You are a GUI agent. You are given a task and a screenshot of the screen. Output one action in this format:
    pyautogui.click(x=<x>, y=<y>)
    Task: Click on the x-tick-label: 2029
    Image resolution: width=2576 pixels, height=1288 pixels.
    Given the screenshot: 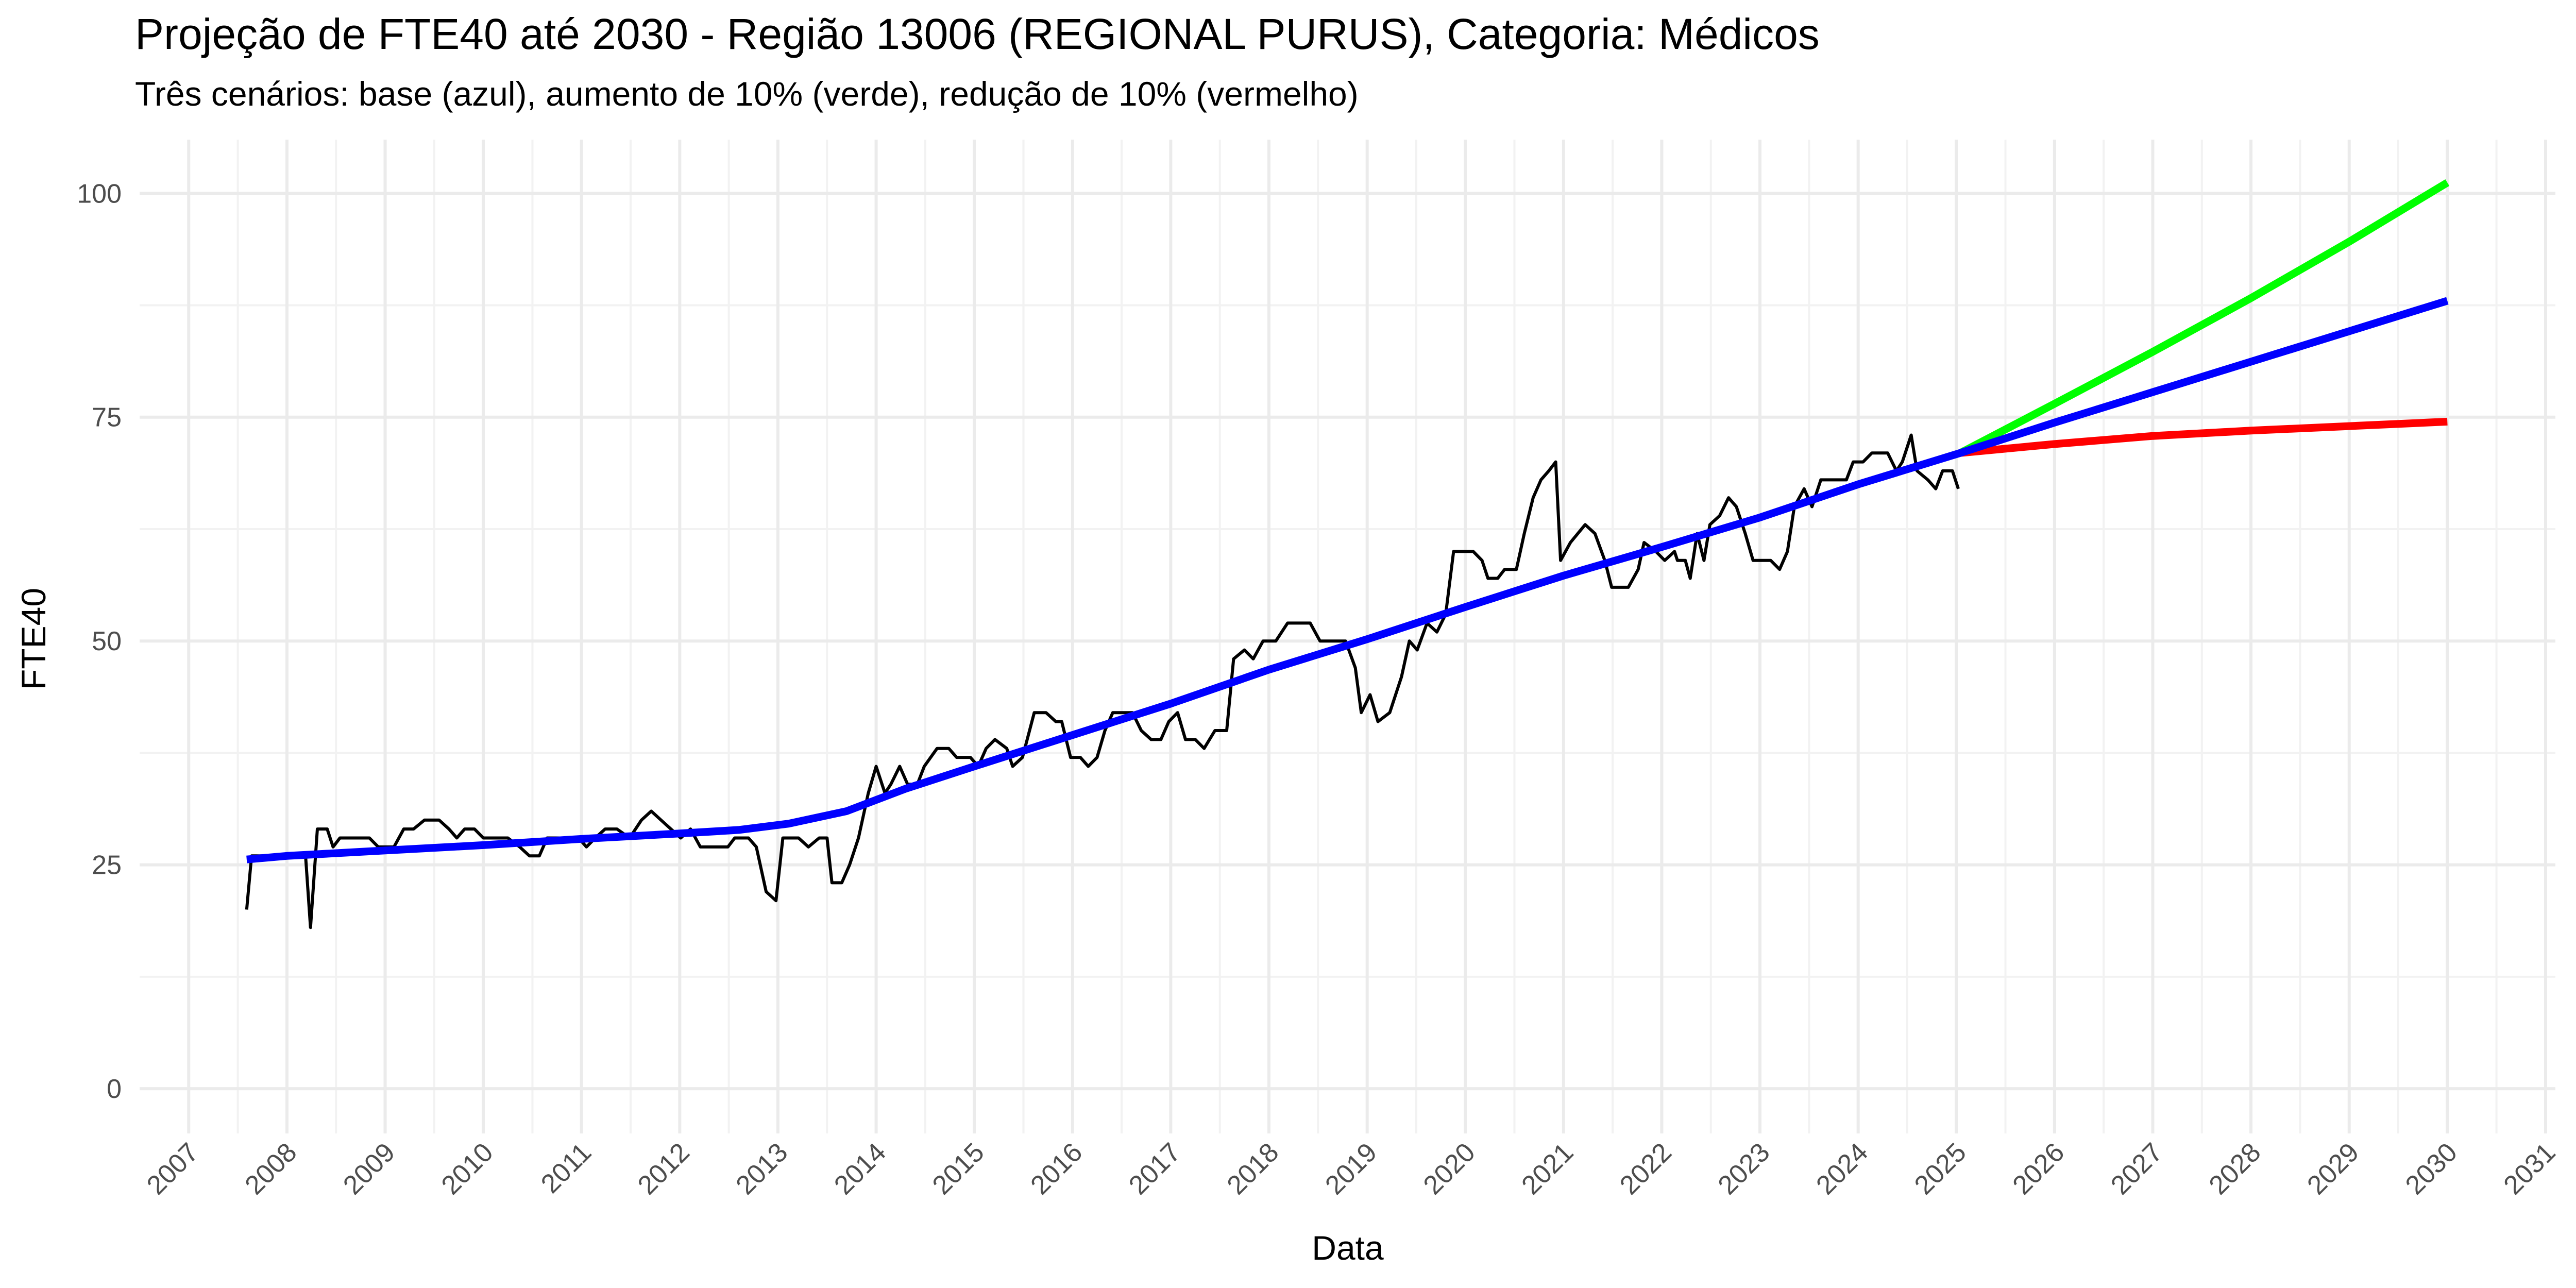 What is the action you would take?
    pyautogui.click(x=2333, y=1168)
    